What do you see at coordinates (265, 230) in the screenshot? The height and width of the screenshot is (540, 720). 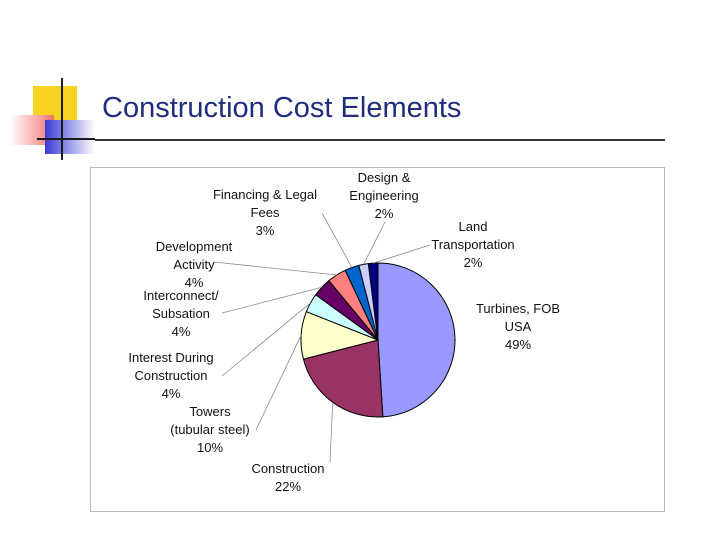 I see `slice-label-line: 3%` at bounding box center [265, 230].